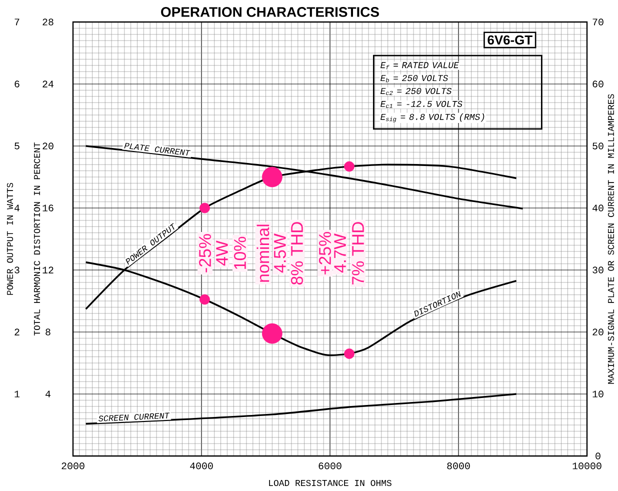 The height and width of the screenshot is (491, 618). Describe the element at coordinates (205, 253) in the screenshot. I see `annotation: -25%` at that location.